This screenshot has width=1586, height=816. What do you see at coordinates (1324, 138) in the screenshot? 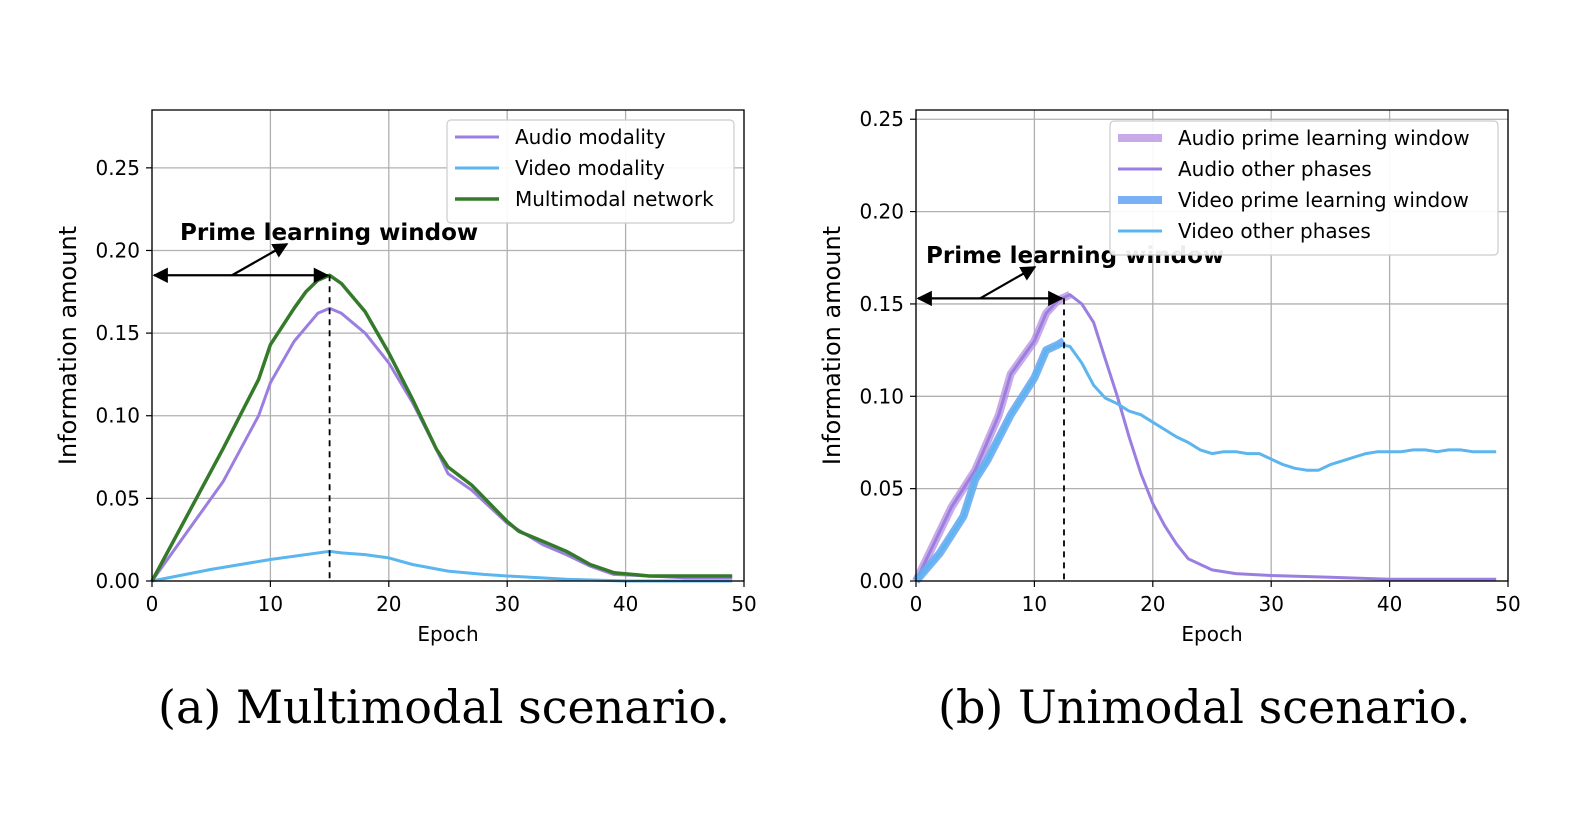
I see `legend-label: Audio prime learning window` at bounding box center [1324, 138].